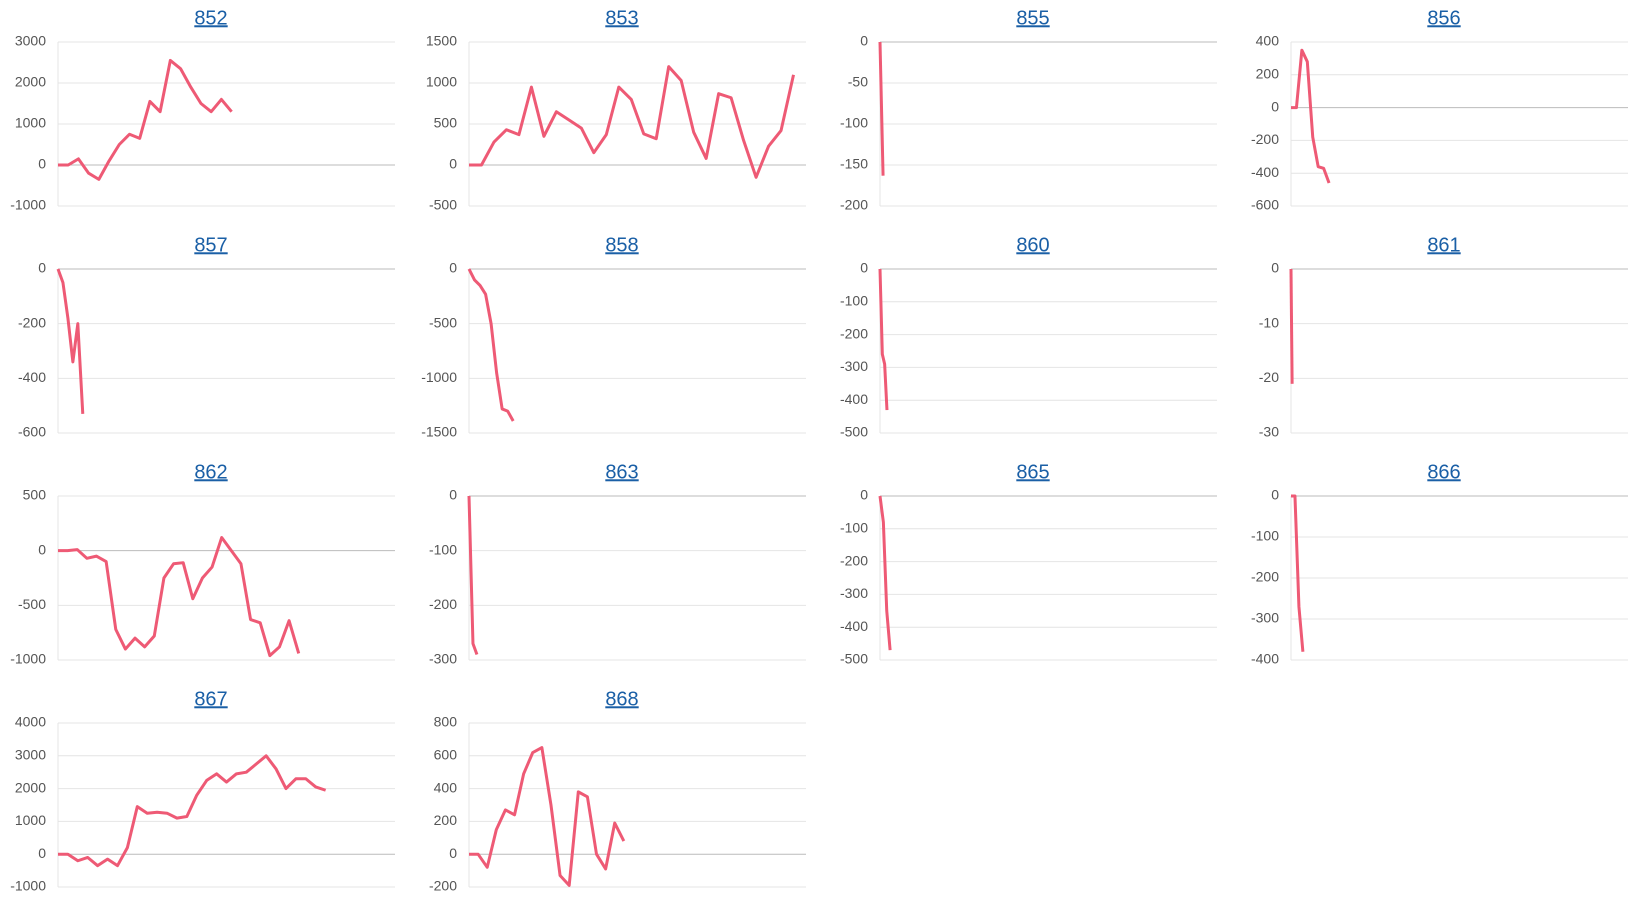 The width and height of the screenshot is (1644, 904). What do you see at coordinates (439, 432) in the screenshot?
I see `y-tick-label: -1500` at bounding box center [439, 432].